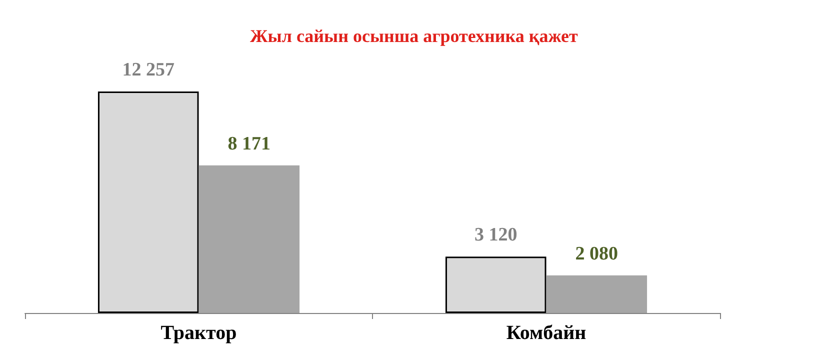 Image resolution: width=820 pixels, height=352 pixels. I want to click on data-label: 12 257, so click(148, 70).